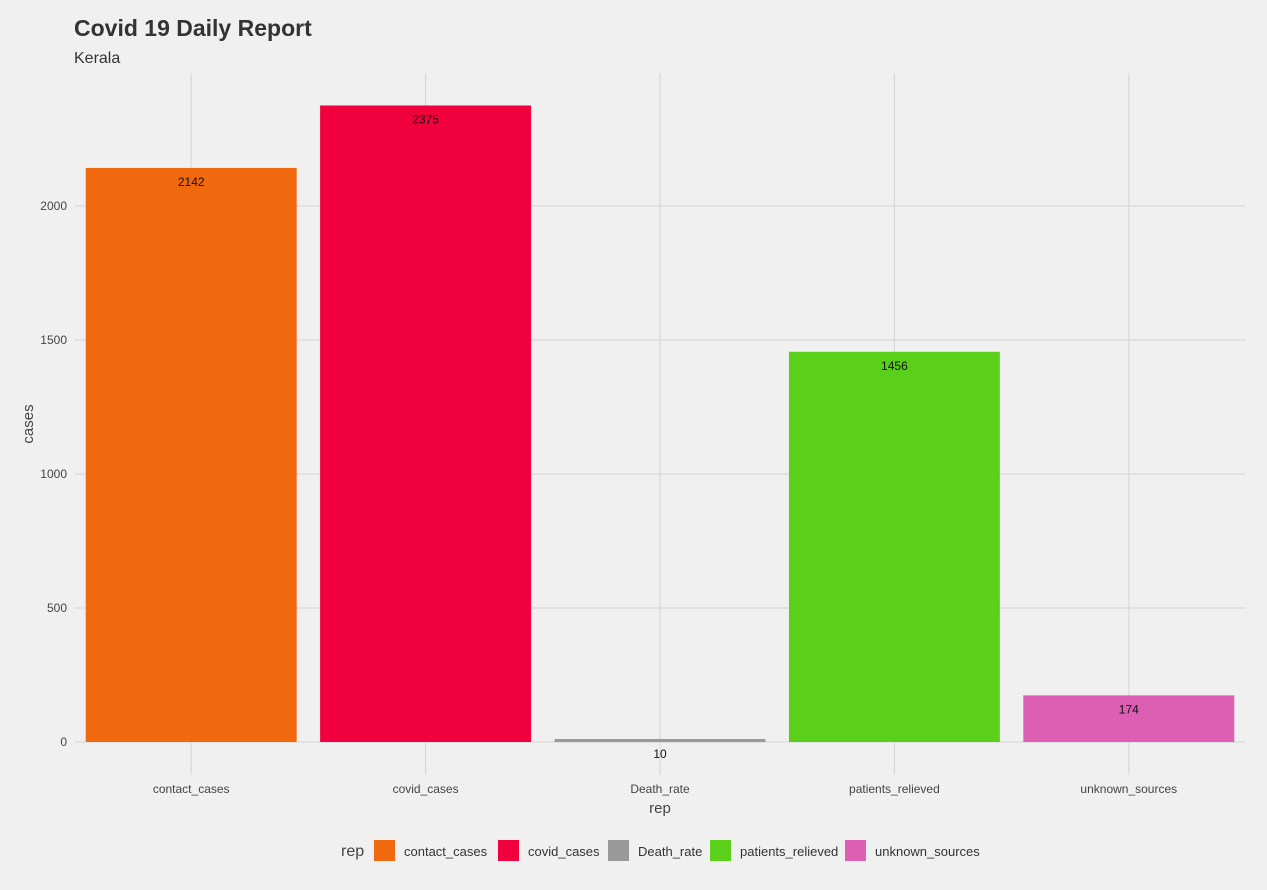 This screenshot has height=890, width=1267. What do you see at coordinates (1128, 789) in the screenshot?
I see `x-tick-label: unknown_sources` at bounding box center [1128, 789].